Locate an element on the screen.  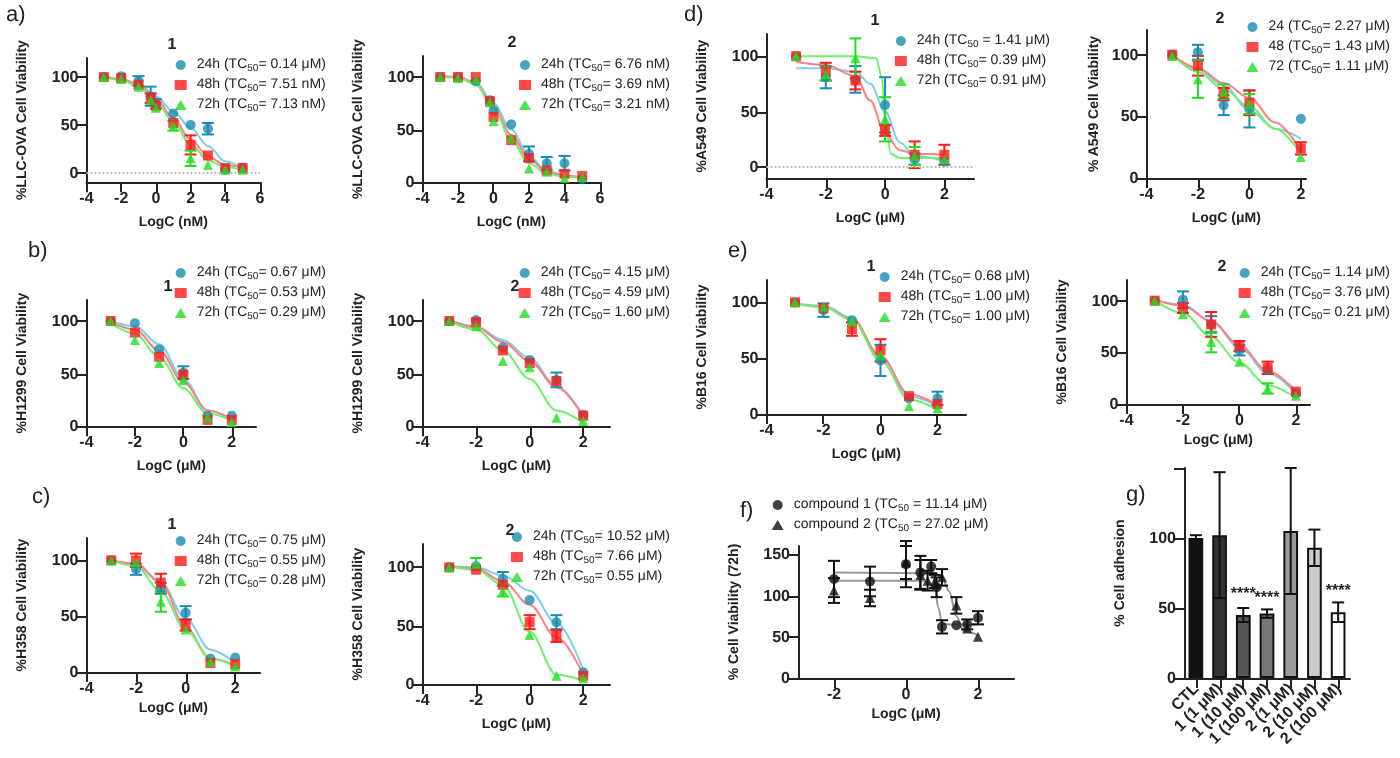
text: a) is located at coordinates (16, 15).